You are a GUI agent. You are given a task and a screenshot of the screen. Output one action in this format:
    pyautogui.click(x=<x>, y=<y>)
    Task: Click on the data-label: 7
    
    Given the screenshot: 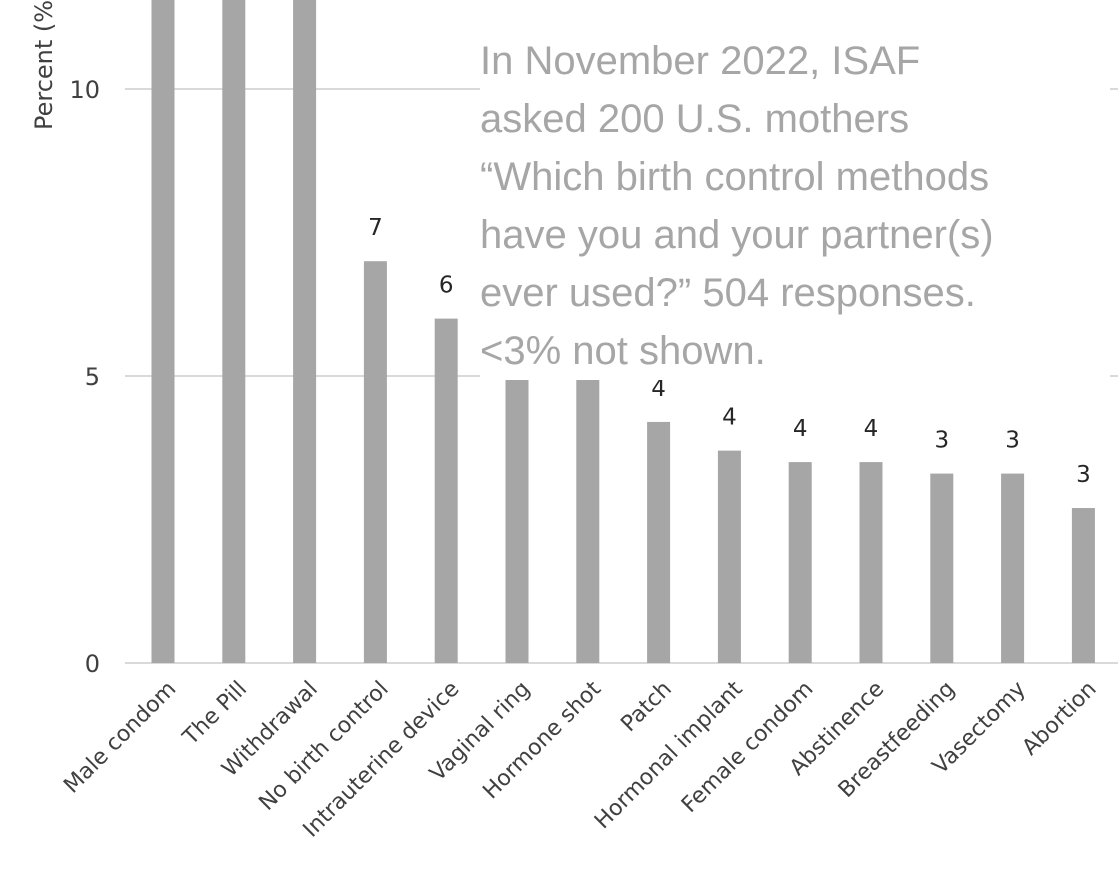 What is the action you would take?
    pyautogui.click(x=375, y=228)
    